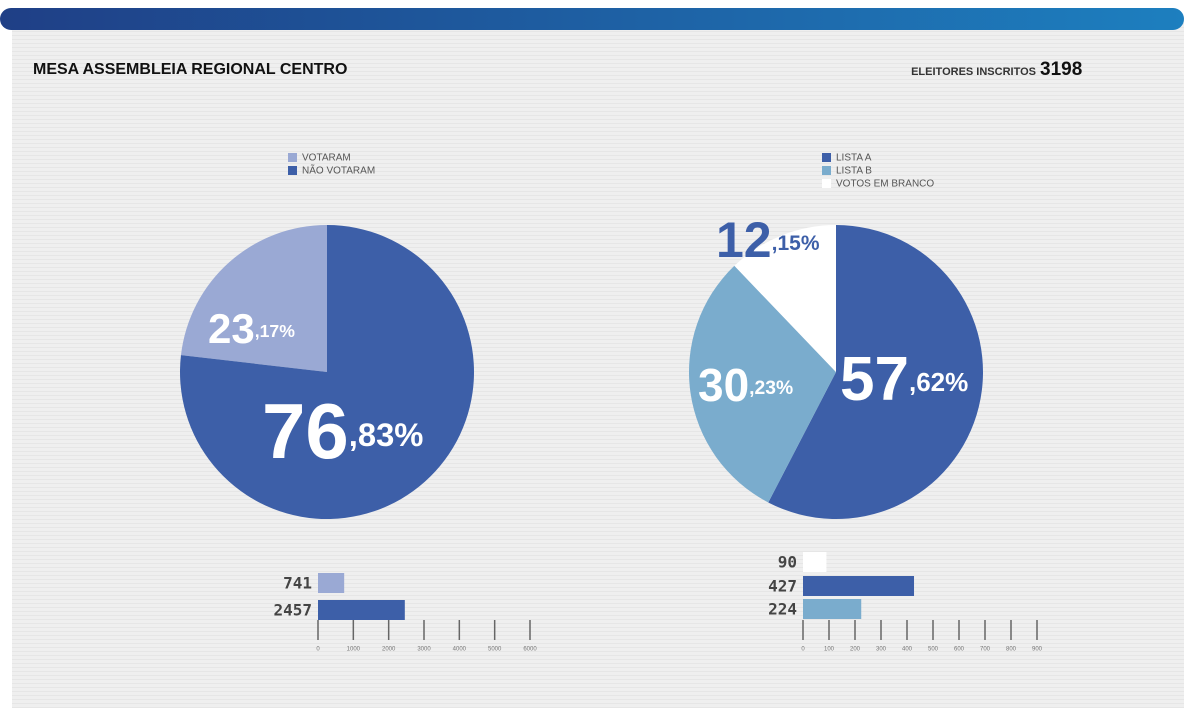 The image size is (1184, 713). Describe the element at coordinates (424, 650) in the screenshot. I see `x-tick-label: 3000` at that location.